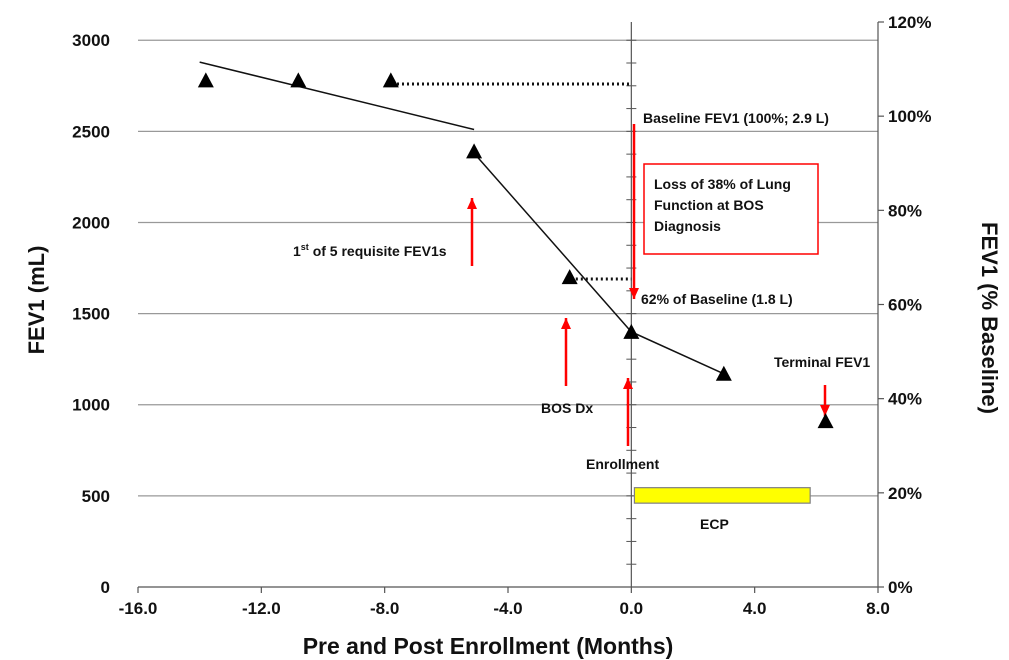 The width and height of the screenshot is (1009, 660). Describe the element at coordinates (717, 299) in the screenshot. I see `pct62-annotation: 62% of Baseline (1.8 L)` at that location.